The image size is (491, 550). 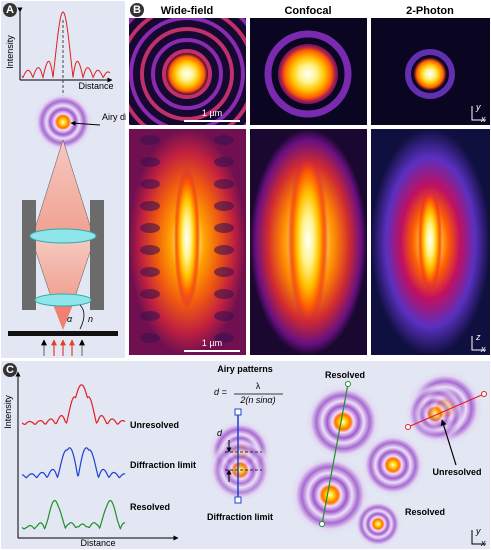 I want to click on formula: λ, so click(x=258, y=386).